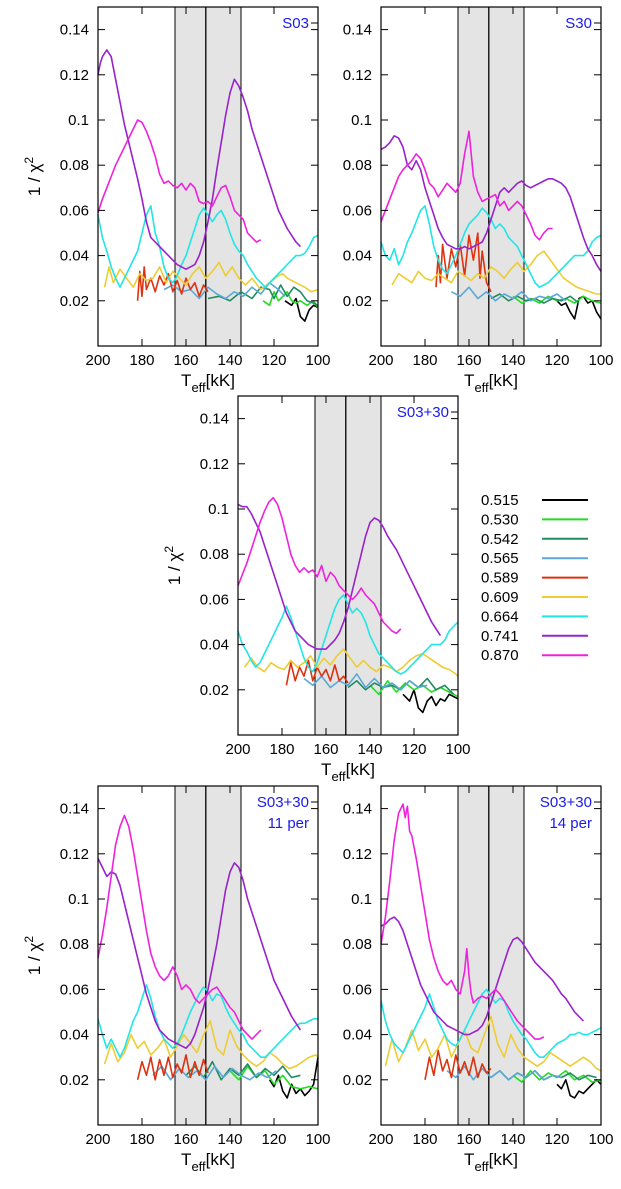 This screenshot has width=621, height=1189. I want to click on series-line-0.664, so click(208, 247).